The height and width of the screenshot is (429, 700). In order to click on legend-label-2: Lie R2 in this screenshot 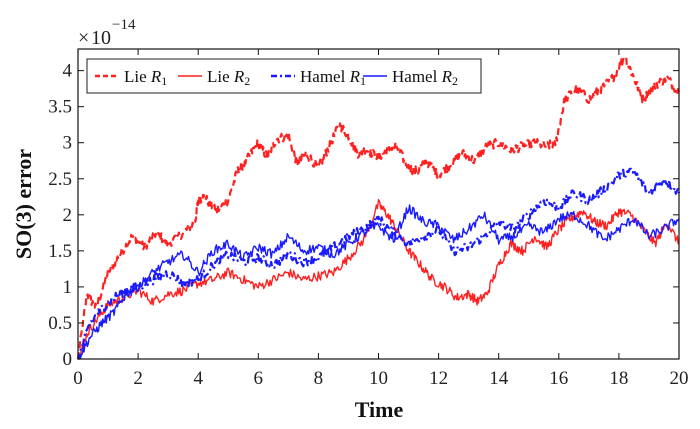, I will do `click(228, 77)`.